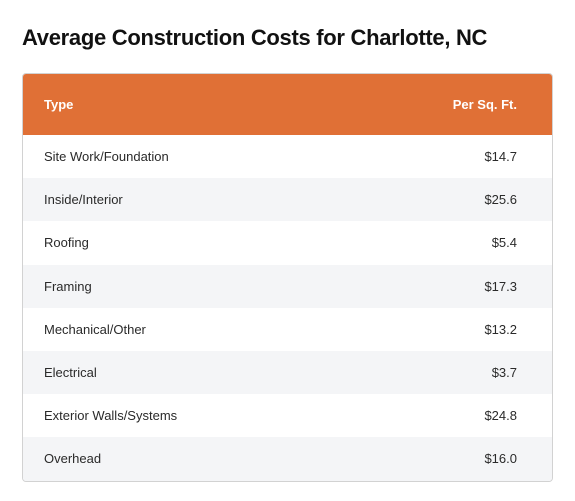  Describe the element at coordinates (73, 459) in the screenshot. I see `cell-type: Overhead` at that location.